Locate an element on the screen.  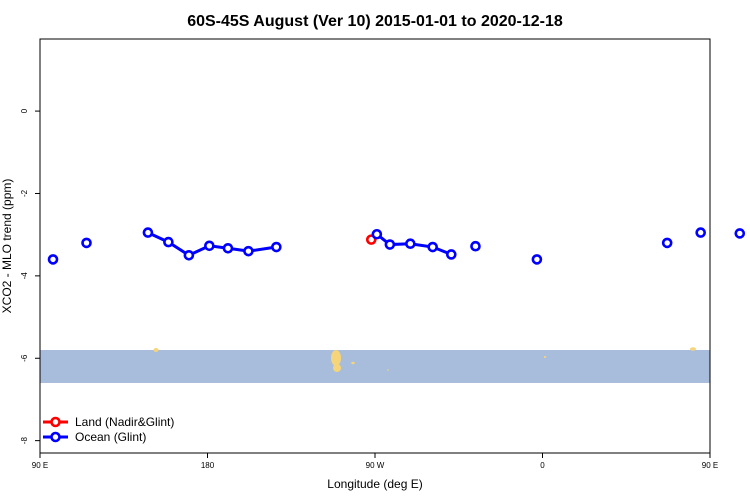
map-ocean is located at coordinates (375, 366).